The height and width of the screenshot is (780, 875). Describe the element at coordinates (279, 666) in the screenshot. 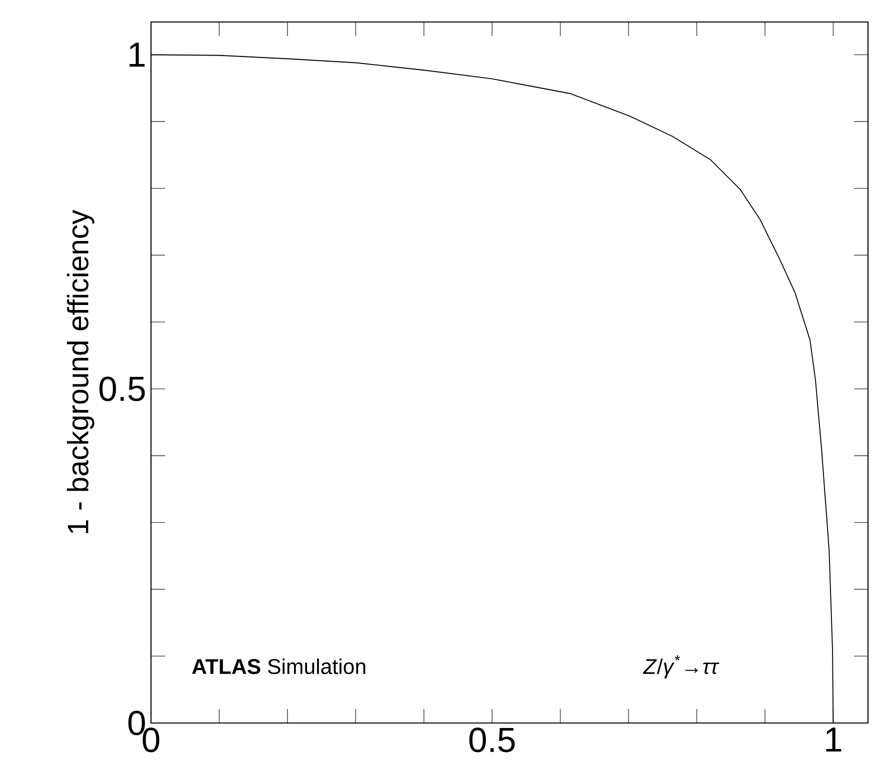

I see `annotation: ATLAS Simulation` at that location.